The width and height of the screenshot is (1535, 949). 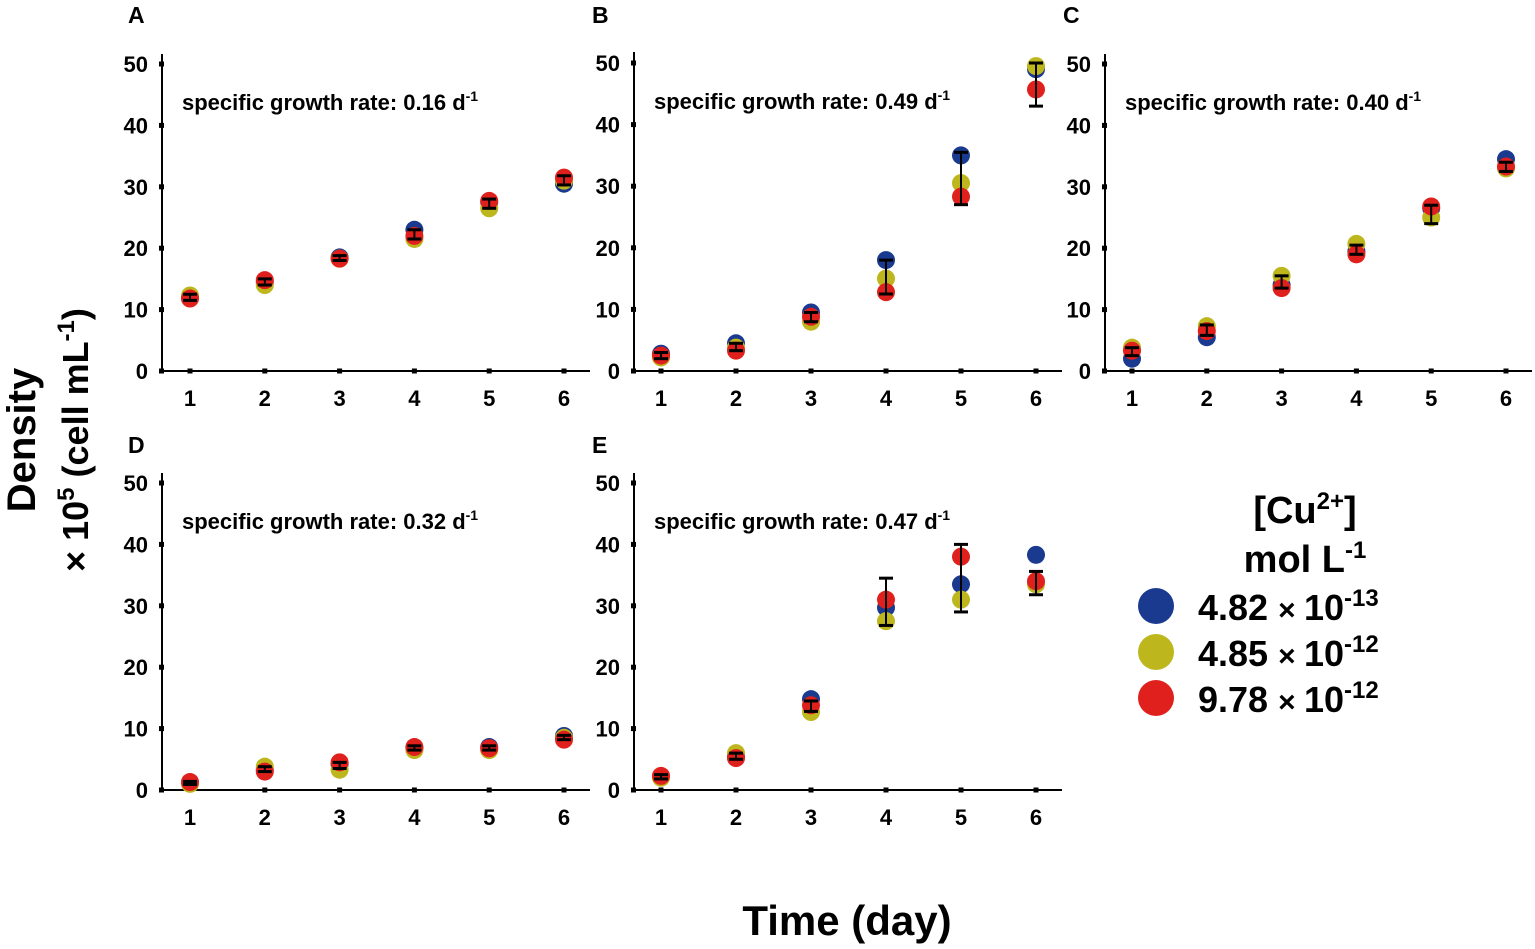 What do you see at coordinates (1071, 15) in the screenshot?
I see `panel-label-c: C` at bounding box center [1071, 15].